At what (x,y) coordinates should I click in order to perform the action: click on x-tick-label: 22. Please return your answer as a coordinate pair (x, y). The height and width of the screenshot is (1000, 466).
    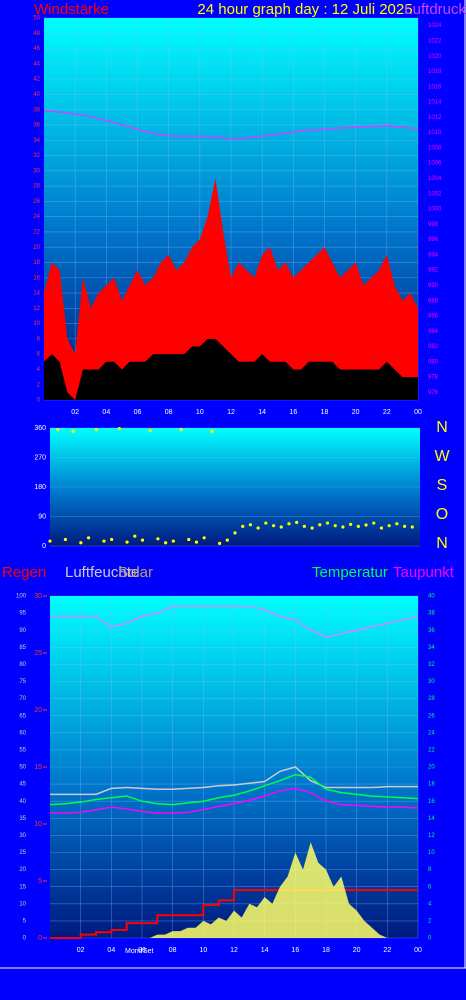
    Looking at the image, I should click on (387, 950).